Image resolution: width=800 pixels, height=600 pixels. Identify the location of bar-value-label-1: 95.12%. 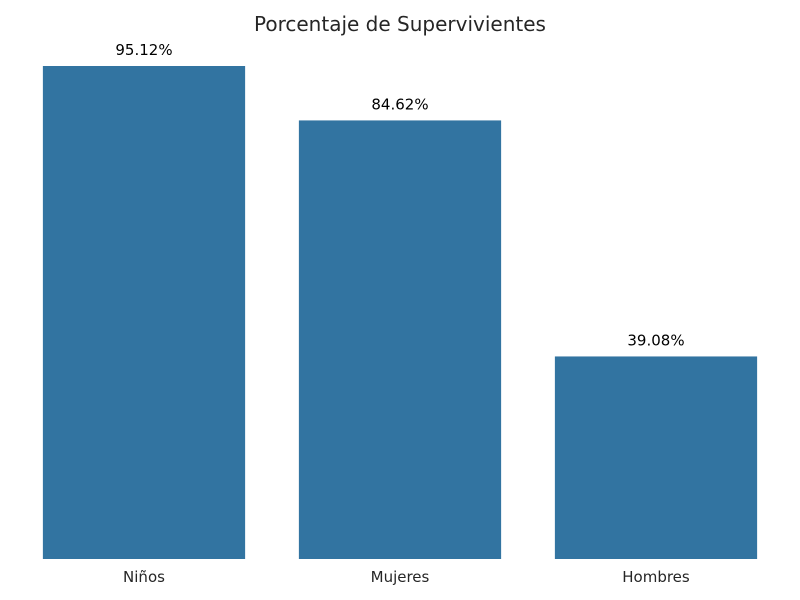
(143, 50).